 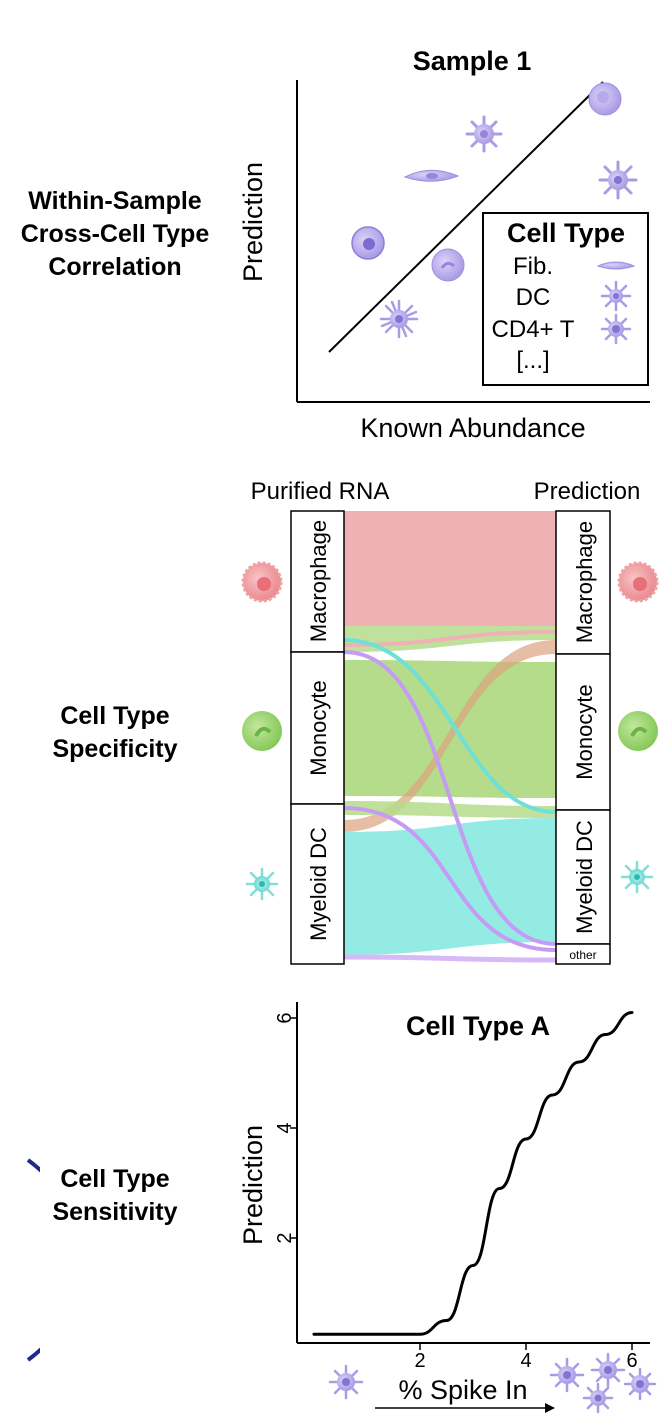 I want to click on flow-dc-to-other, so click(x=450, y=879).